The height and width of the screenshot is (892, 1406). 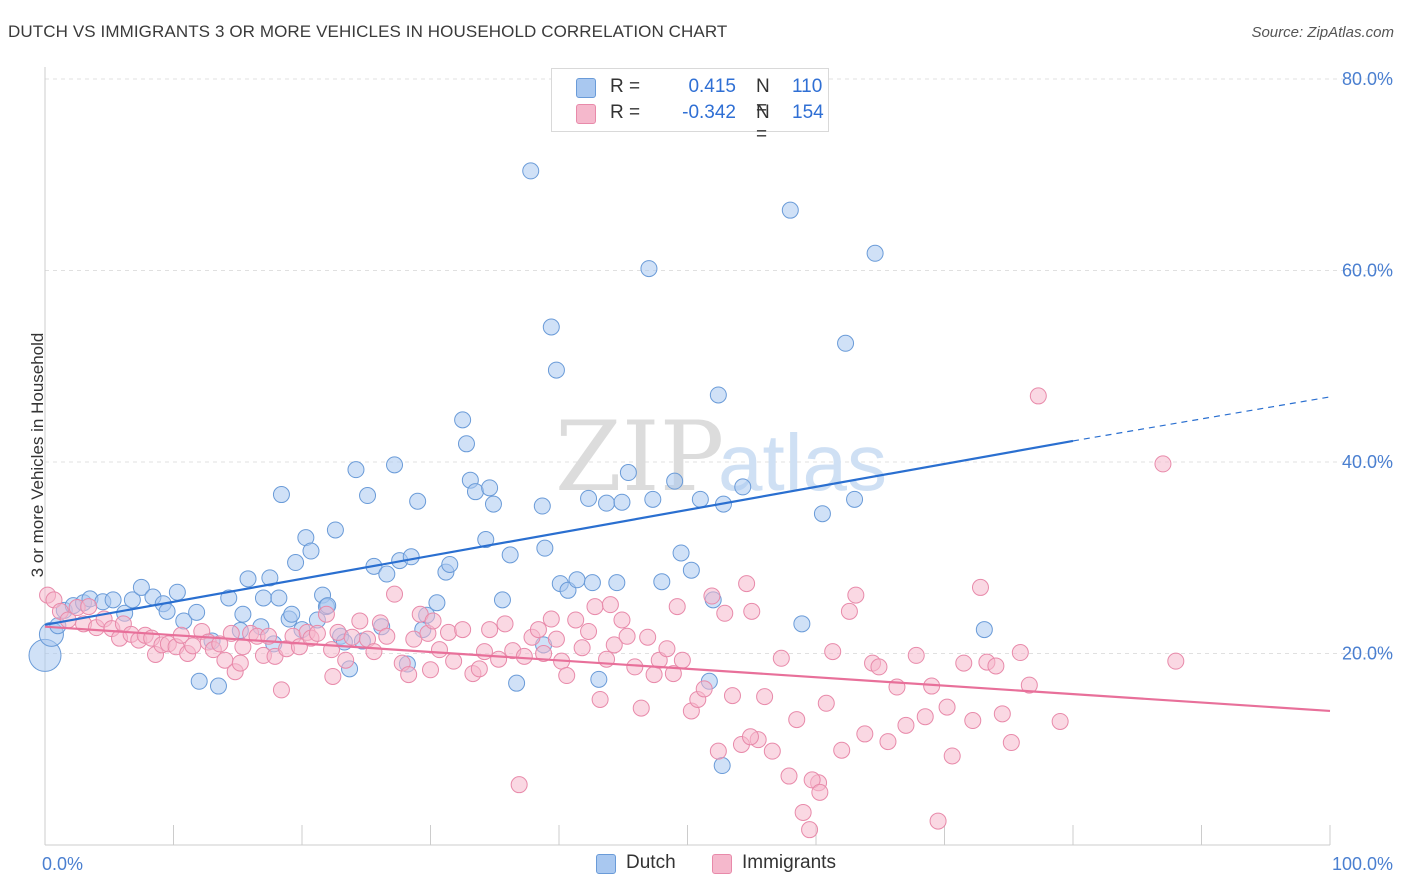 What do you see at coordinates (789, 862) in the screenshot?
I see `bottom-legend-immigrants-label: Immigrants` at bounding box center [789, 862].